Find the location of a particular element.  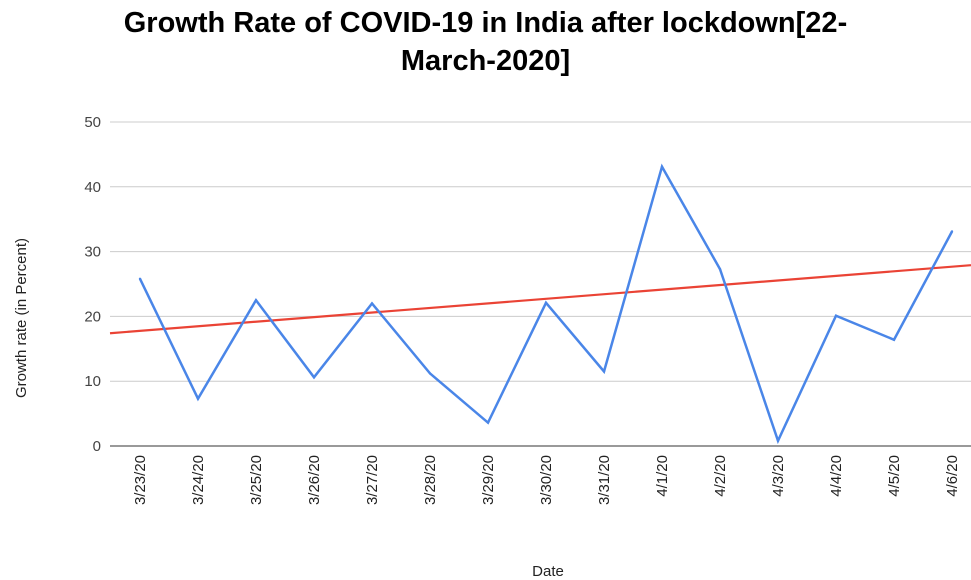

x-tick-label: 4/4/20 is located at coordinates (836, 476).